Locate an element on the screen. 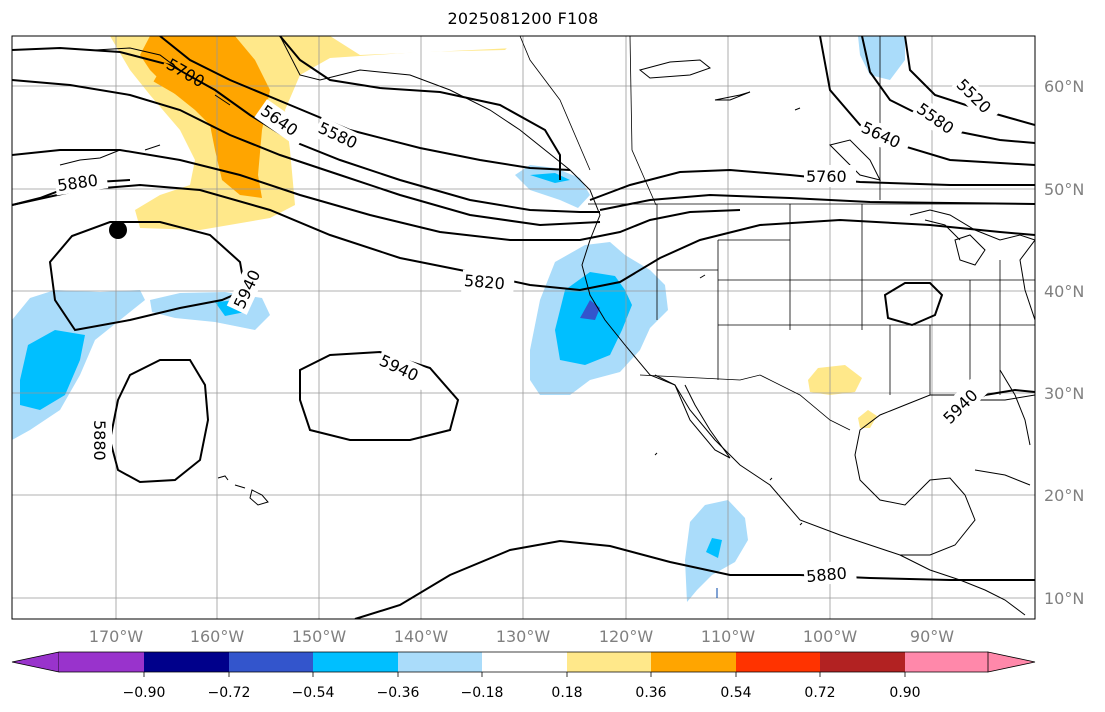 Image resolution: width=1105 pixels, height=712 pixels. colorbar-ticks is located at coordinates (524, 674).